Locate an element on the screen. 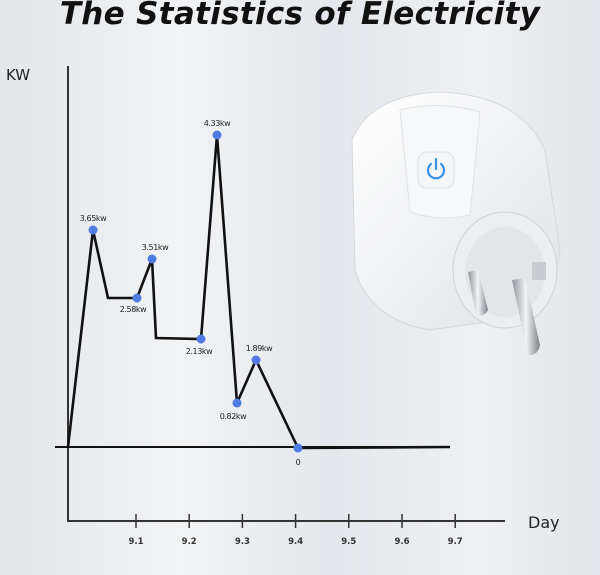  x-tick-label: 9.5 is located at coordinates (348, 542).